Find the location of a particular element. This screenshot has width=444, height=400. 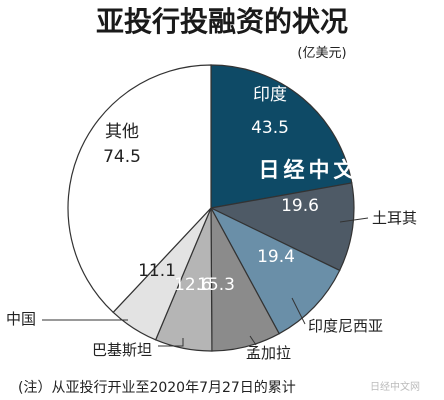

chart-title: 亚投行投融资的状况 is located at coordinates (222, 21).